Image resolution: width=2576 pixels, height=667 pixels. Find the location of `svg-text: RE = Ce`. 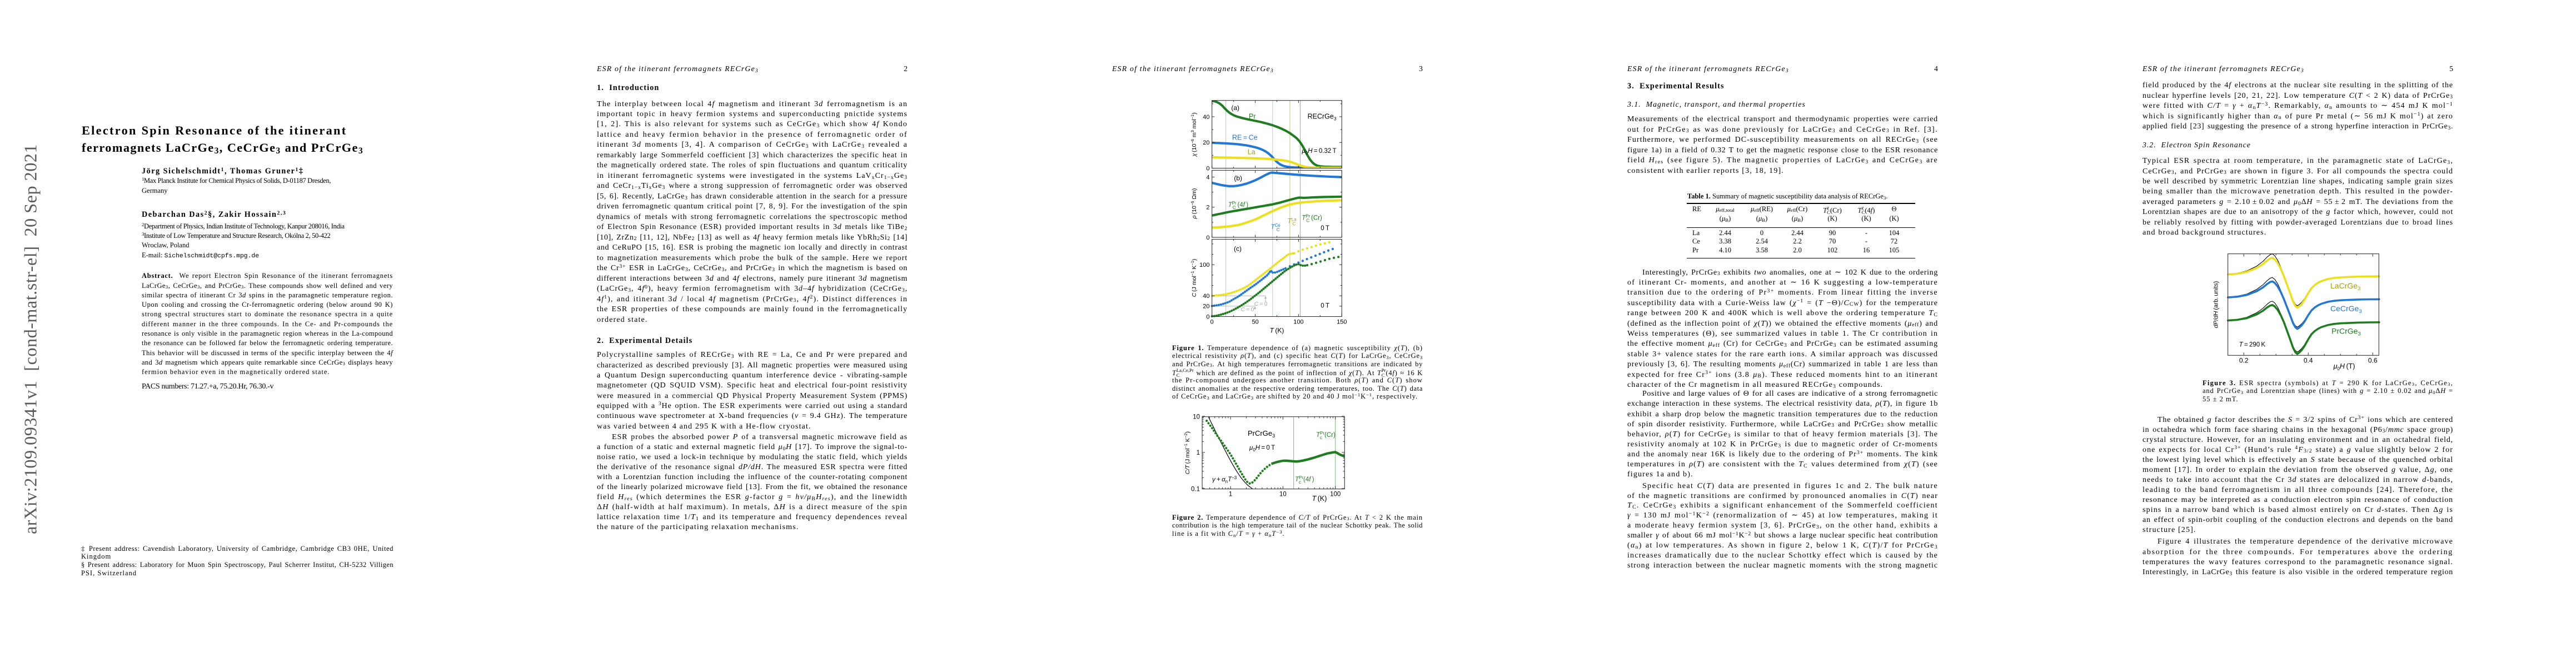

svg-text: RE = Ce is located at coordinates (1245, 138).